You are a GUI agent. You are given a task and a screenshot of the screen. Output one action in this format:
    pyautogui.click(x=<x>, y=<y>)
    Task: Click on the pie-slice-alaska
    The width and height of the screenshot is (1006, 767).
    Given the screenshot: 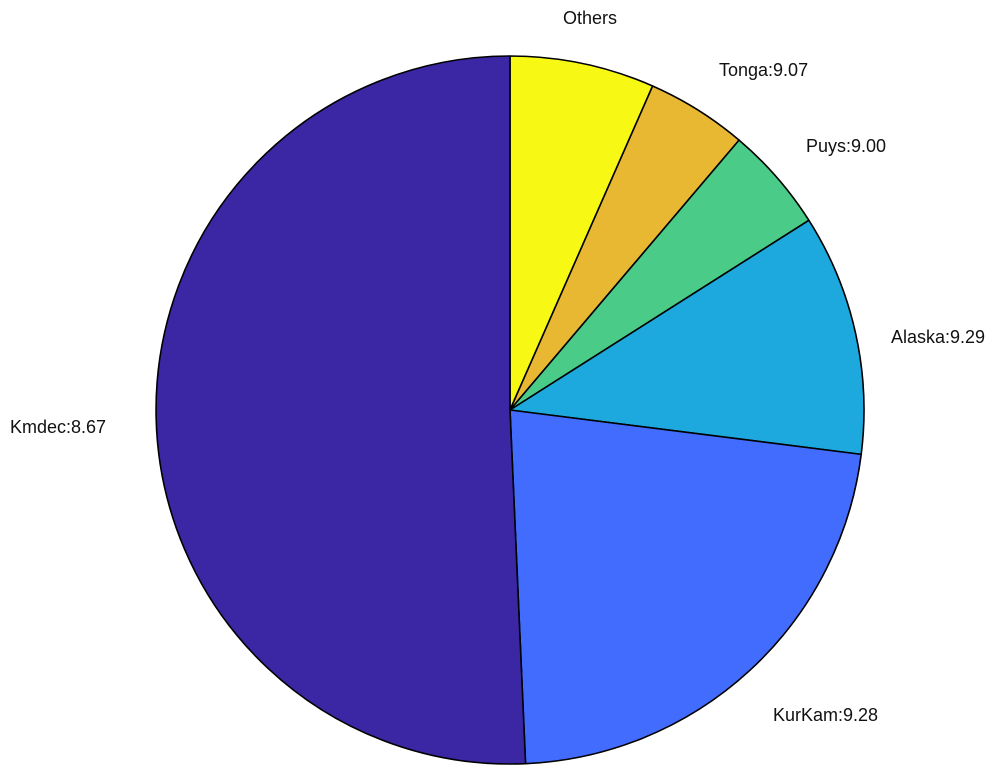 What is the action you would take?
    pyautogui.click(x=687, y=337)
    